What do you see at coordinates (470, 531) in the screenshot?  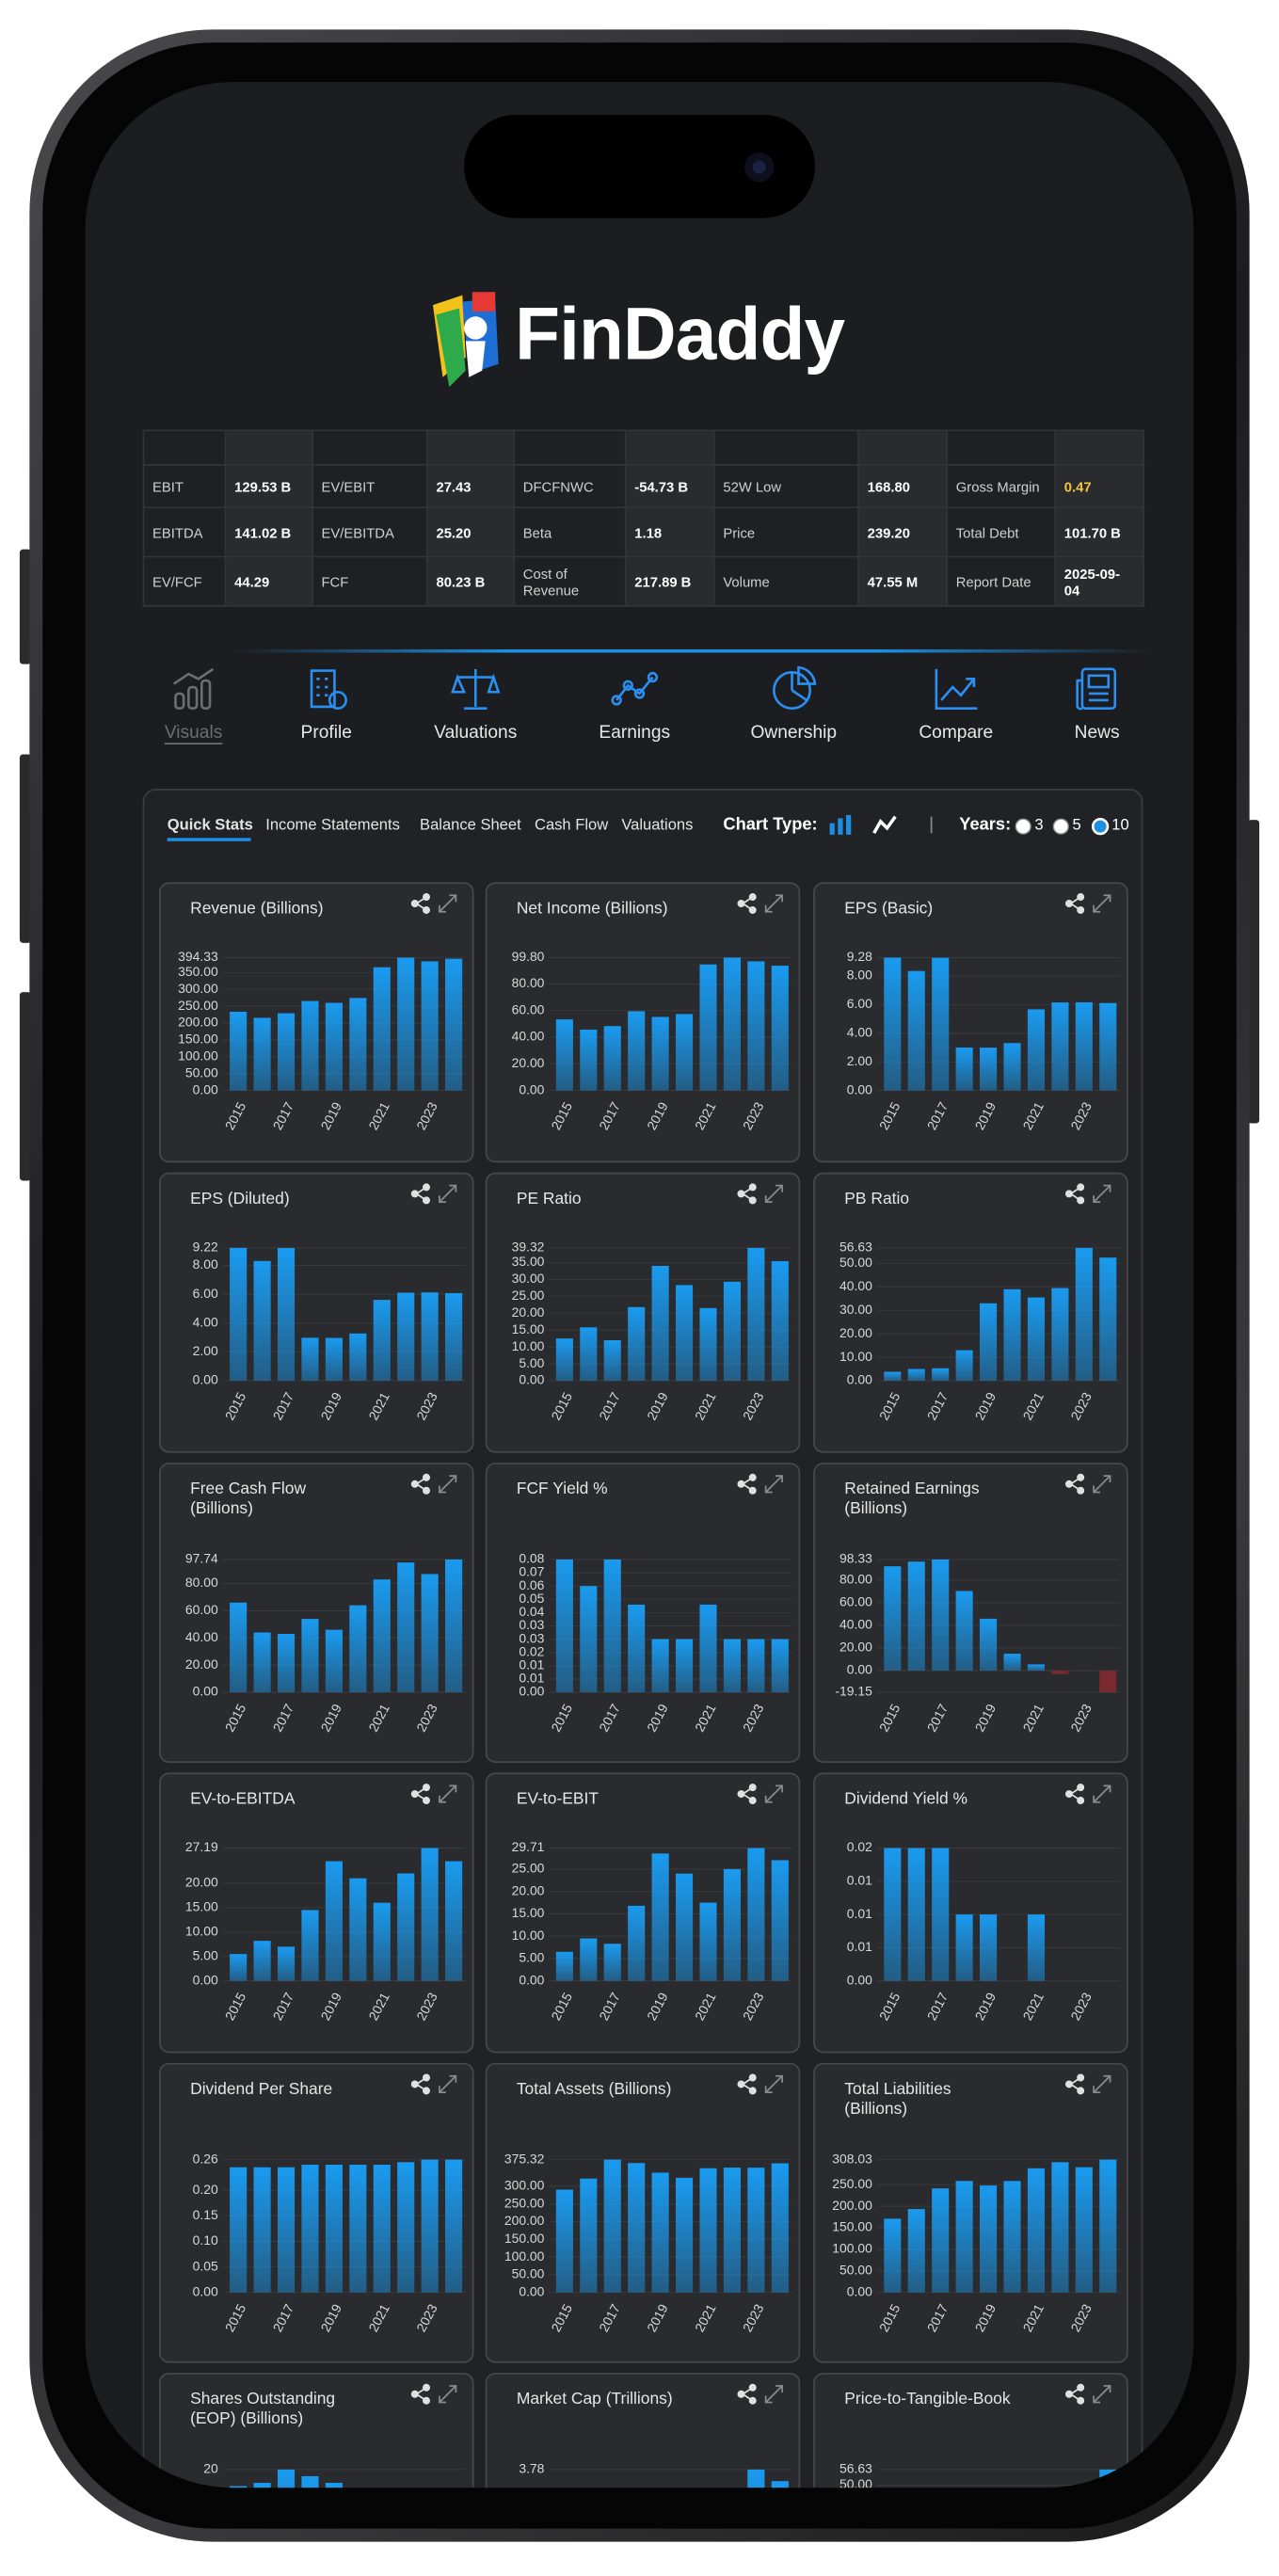 I see `stats-value: 25.20` at bounding box center [470, 531].